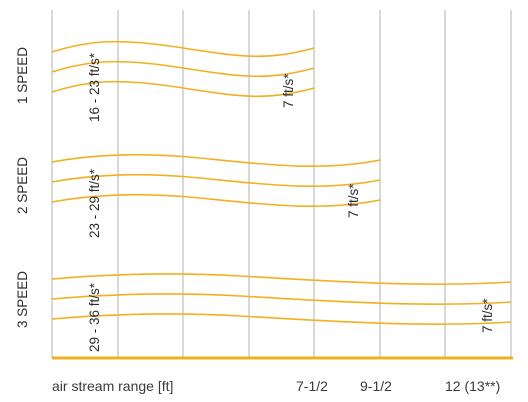 This screenshot has width=528, height=402. What do you see at coordinates (376, 386) in the screenshot?
I see `x-tick-label: 9-1/2` at bounding box center [376, 386].